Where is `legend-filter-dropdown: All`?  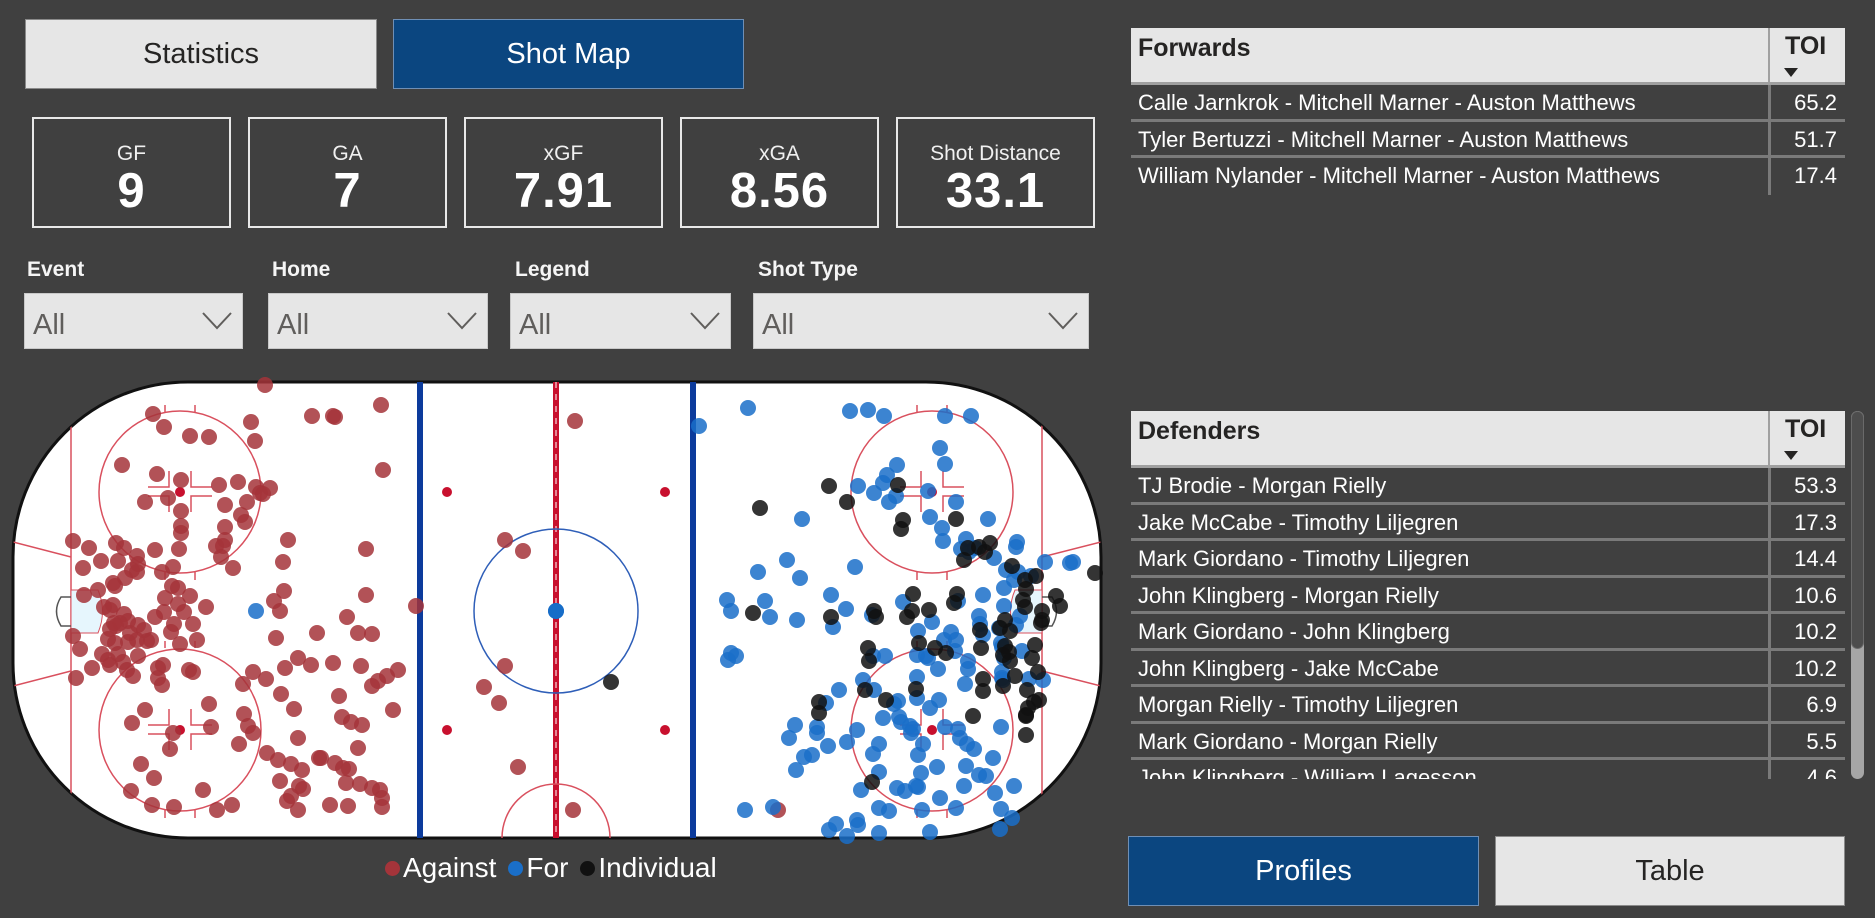
legend-filter-dropdown: All is located at coordinates (620, 321).